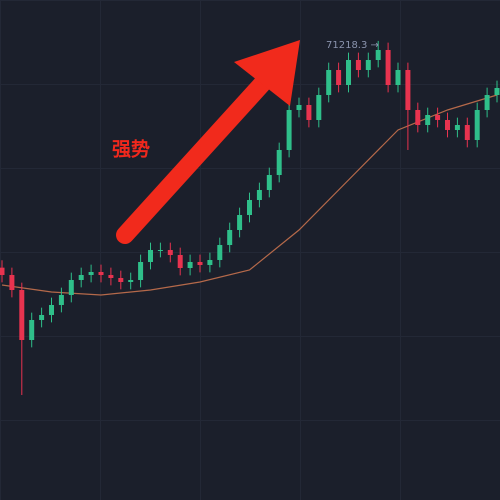 The image size is (500, 500). What do you see at coordinates (193, 159) in the screenshot?
I see `arrow-shaft` at bounding box center [193, 159].